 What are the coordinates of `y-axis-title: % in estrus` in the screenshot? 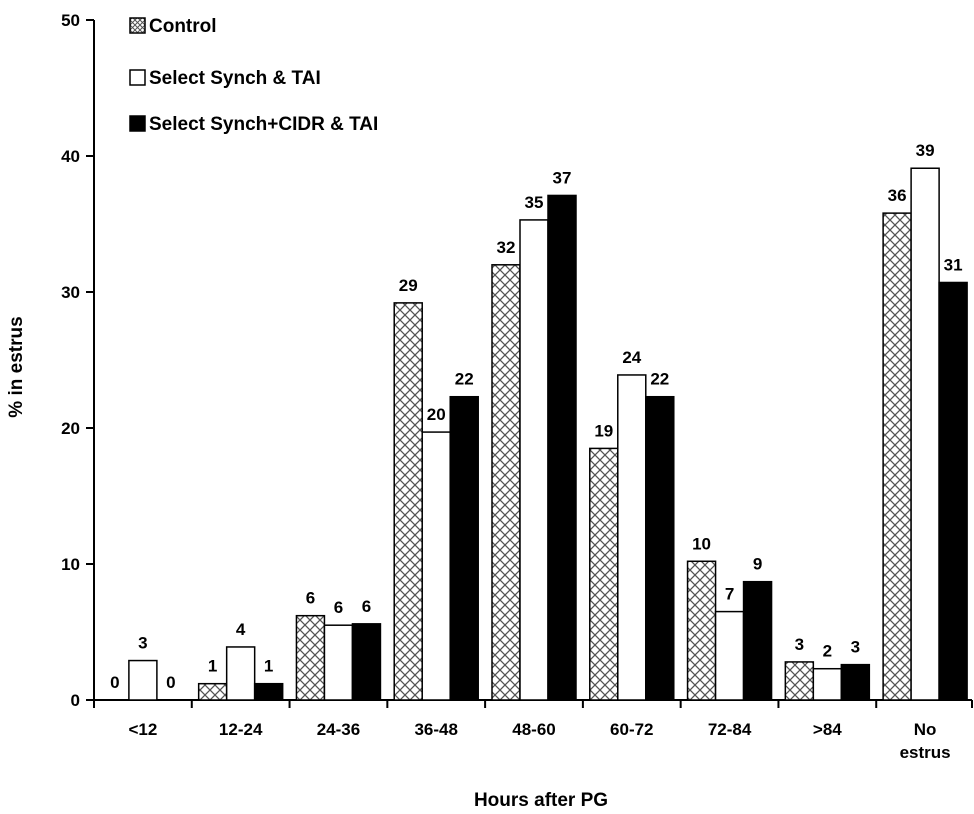 It's located at (16, 366).